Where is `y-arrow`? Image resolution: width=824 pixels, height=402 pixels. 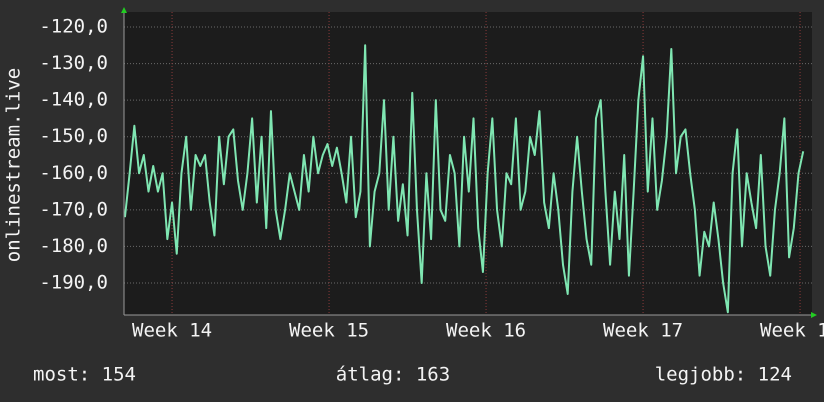 y-arrow is located at coordinates (124, 10).